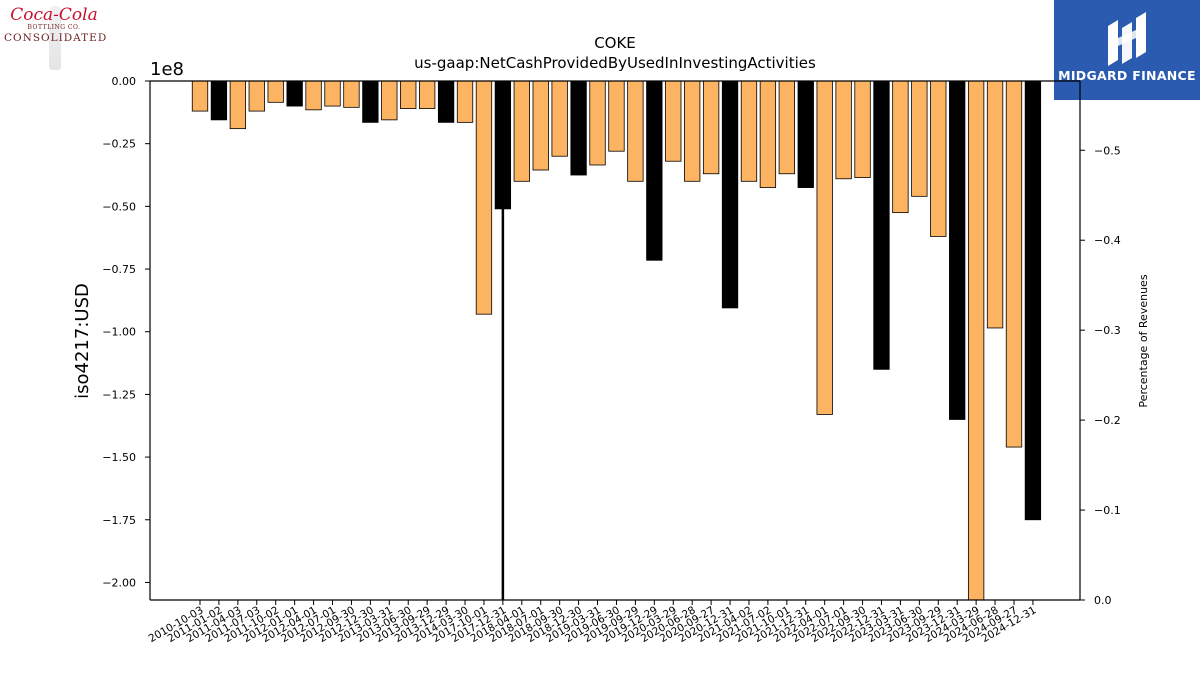 Image resolution: width=1200 pixels, height=675 pixels. Describe the element at coordinates (82, 341) in the screenshot. I see `y-axis-label: iso4217:USD` at that location.